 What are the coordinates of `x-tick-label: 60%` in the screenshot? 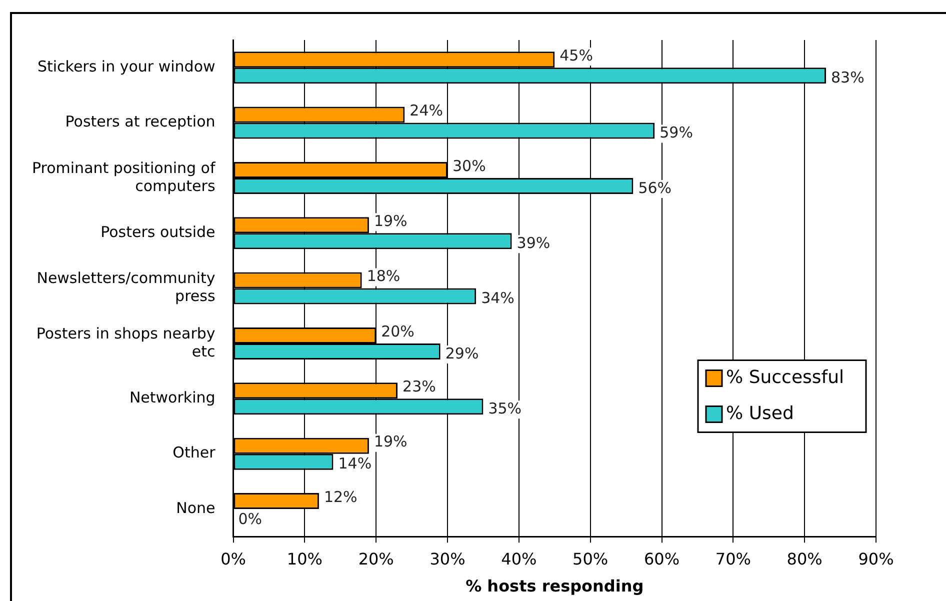 It's located at (662, 558).